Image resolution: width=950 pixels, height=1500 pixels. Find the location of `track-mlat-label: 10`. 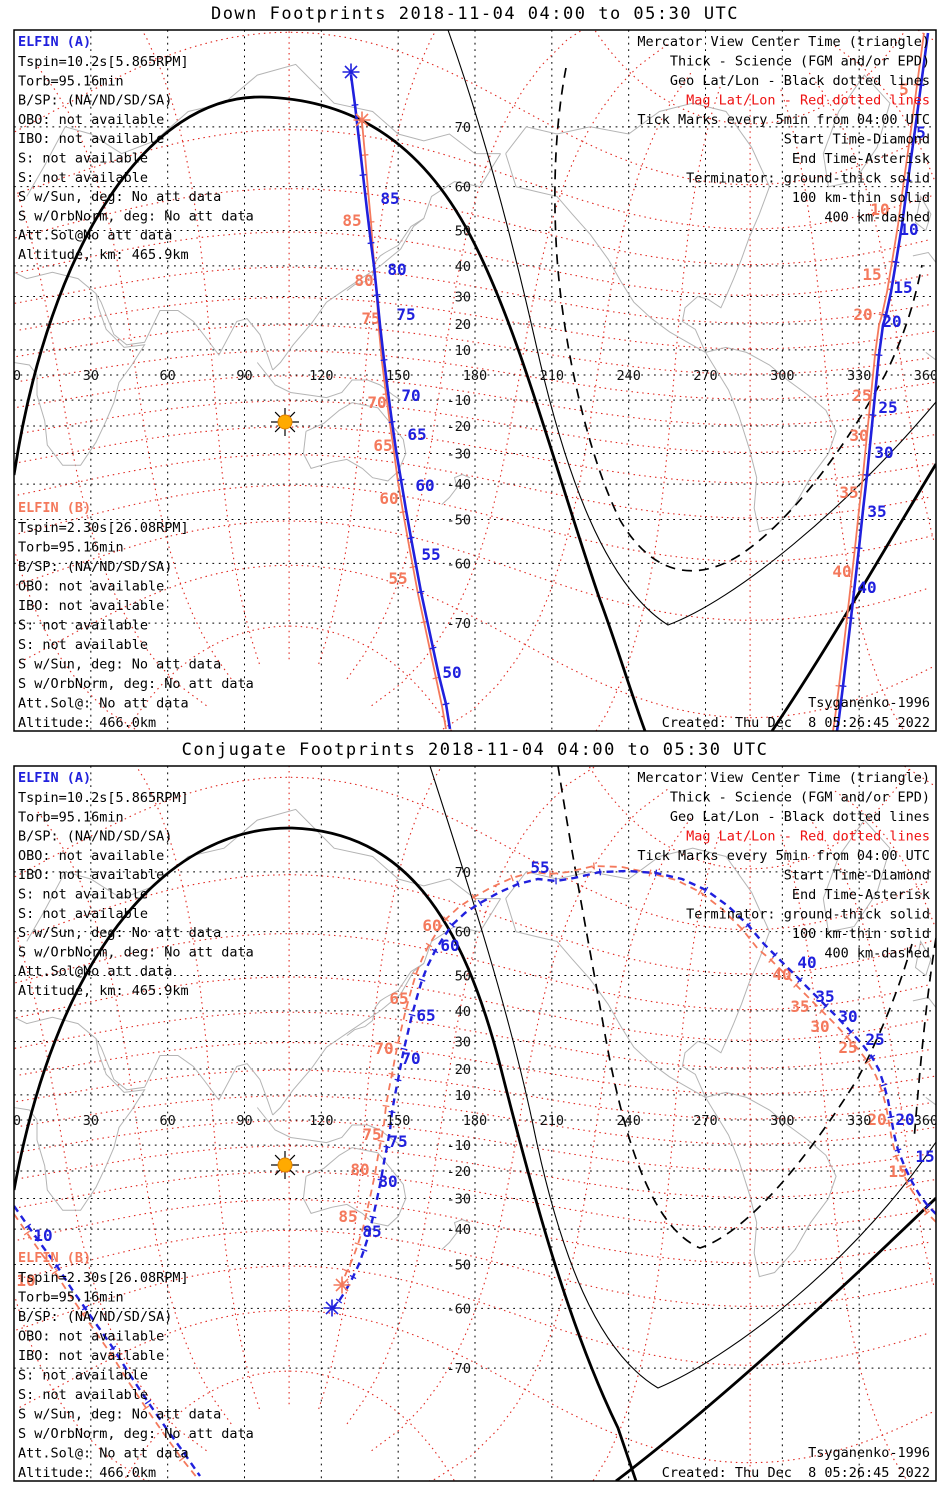

track-mlat-label: 10 is located at coordinates (25, 1280).